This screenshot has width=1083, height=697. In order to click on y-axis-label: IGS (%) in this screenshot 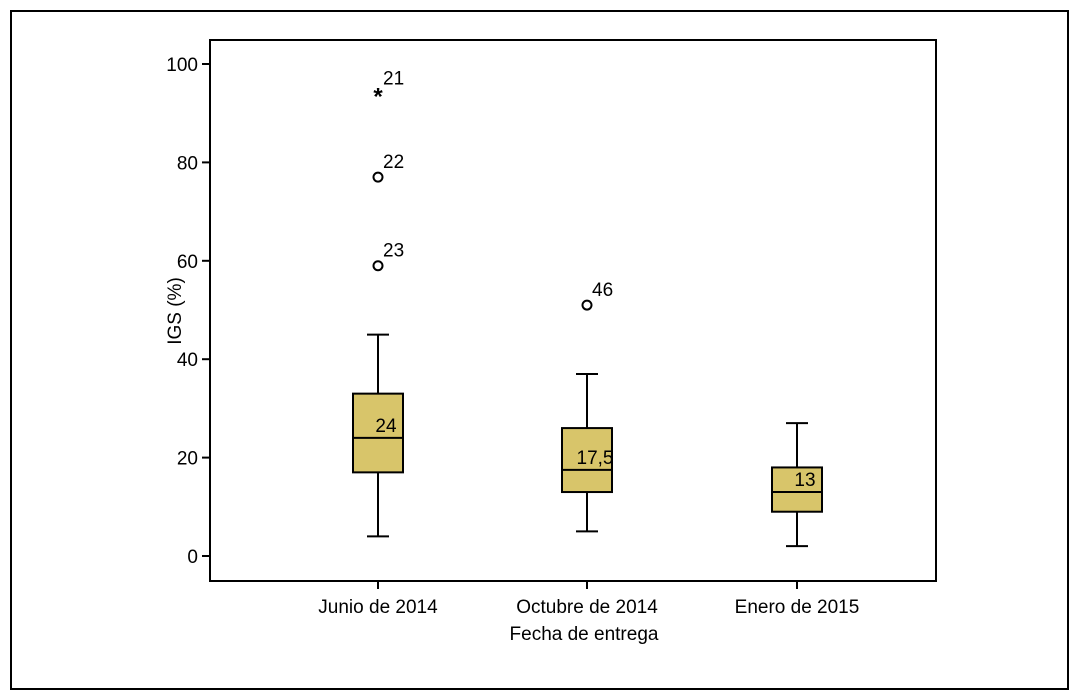, I will do `click(175, 311)`.